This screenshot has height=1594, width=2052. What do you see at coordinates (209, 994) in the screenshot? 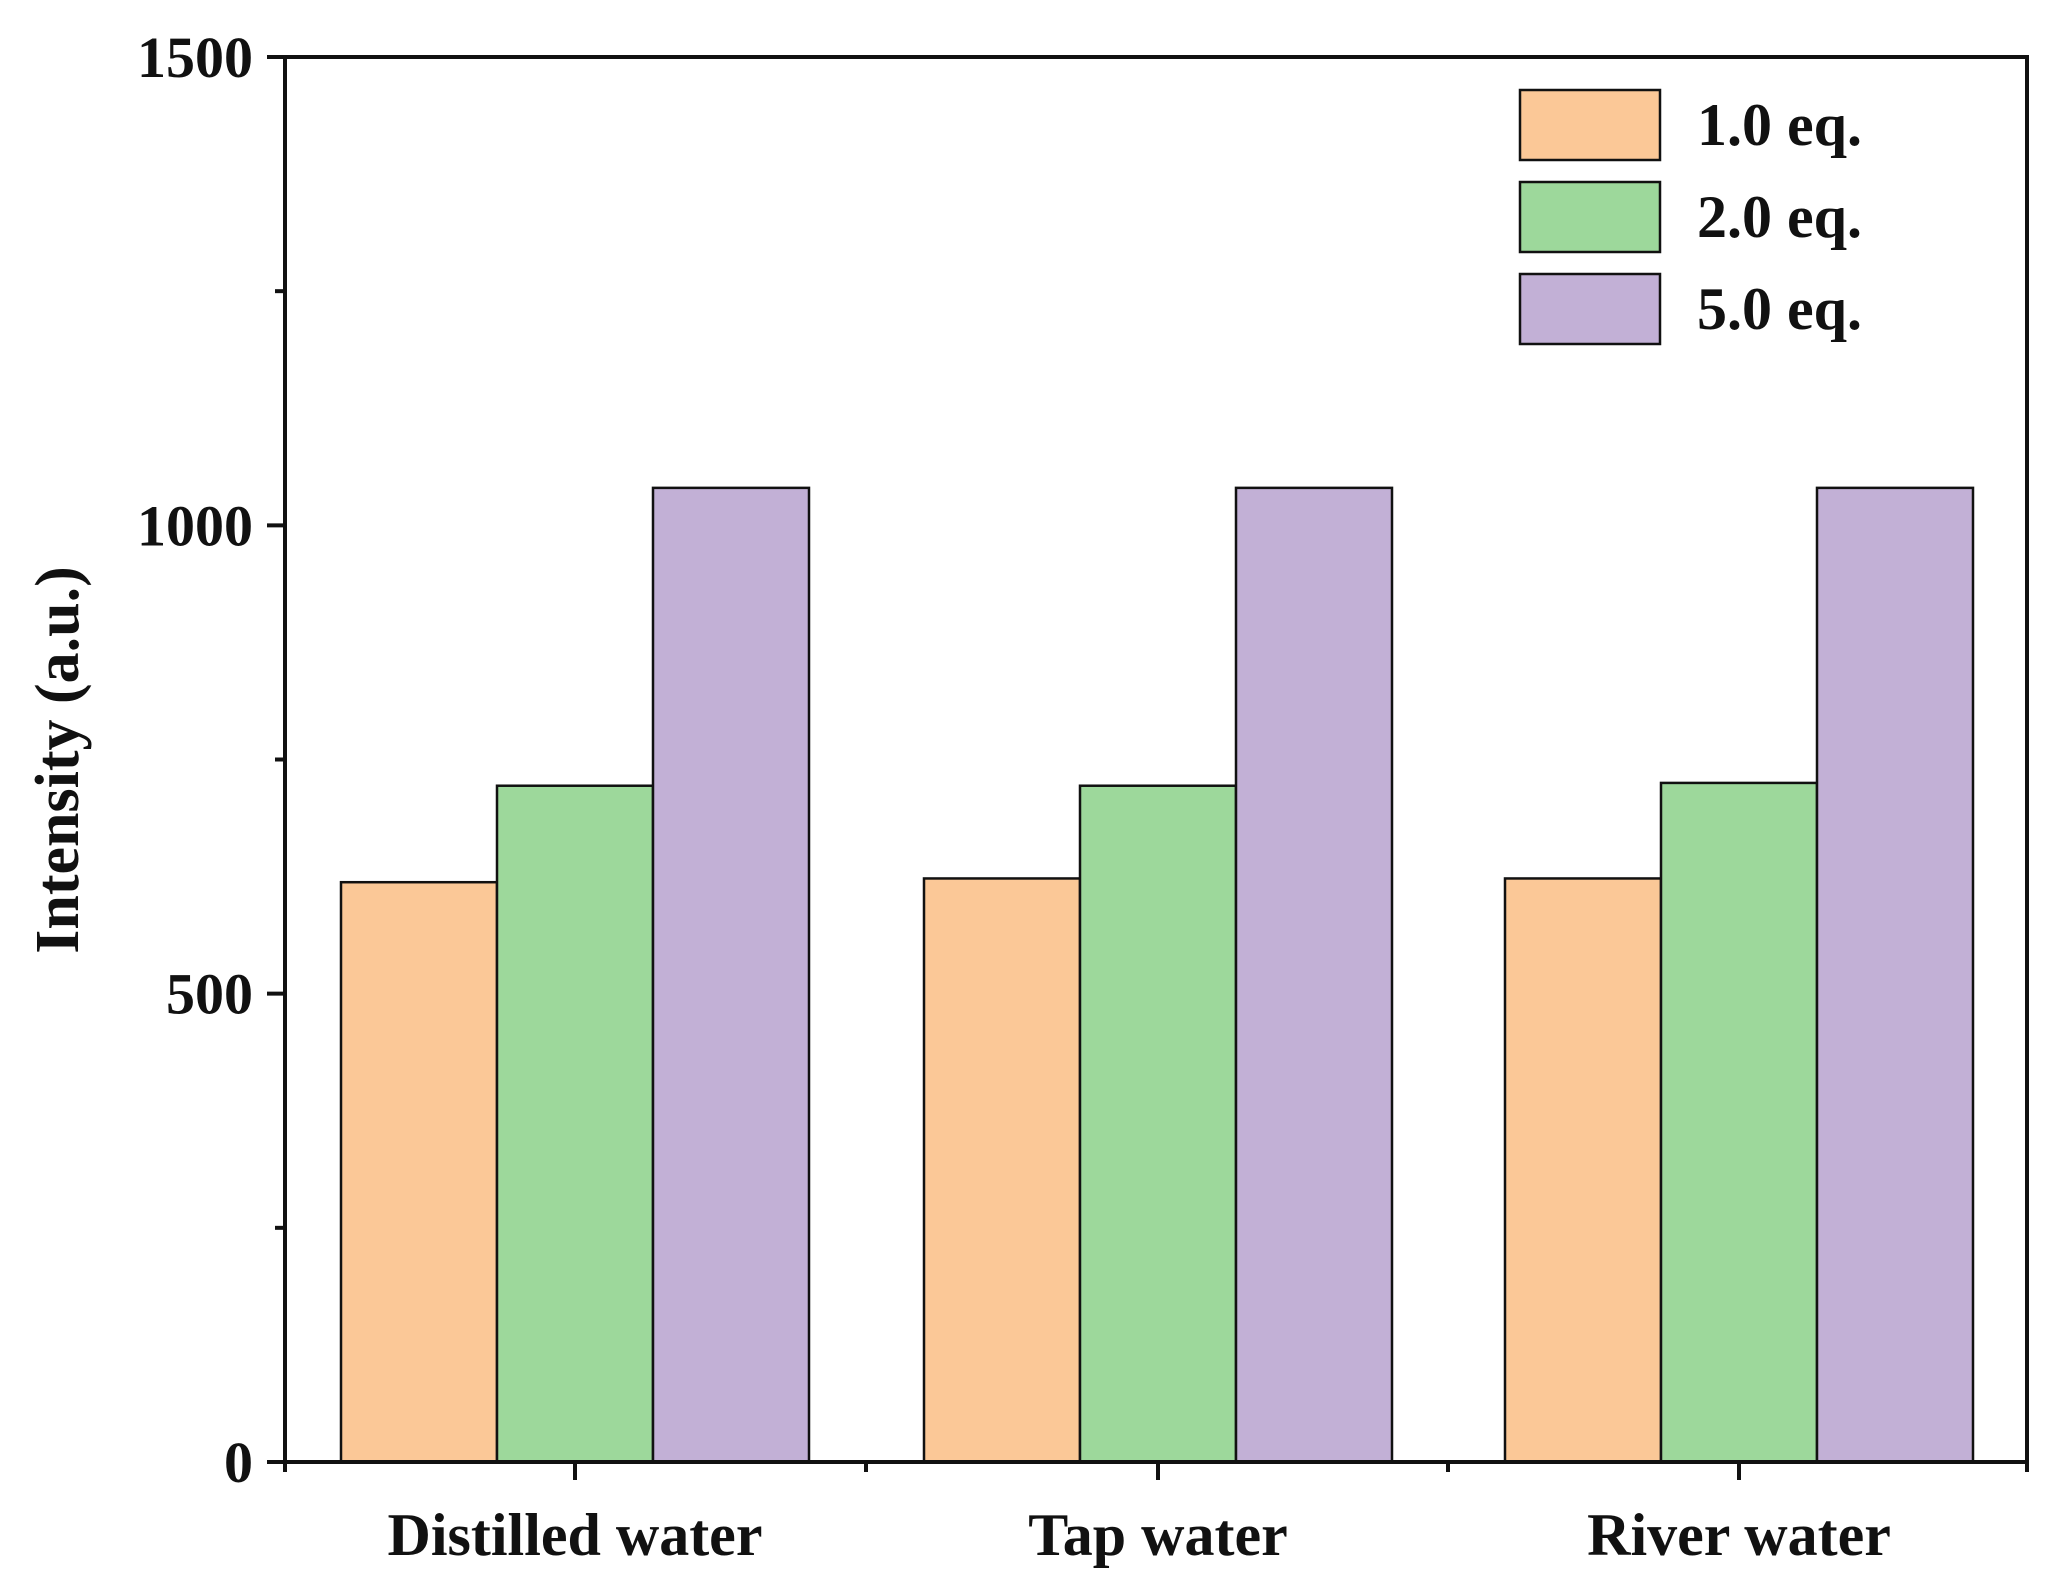
I see `y-tick-label: 500` at bounding box center [209, 994].